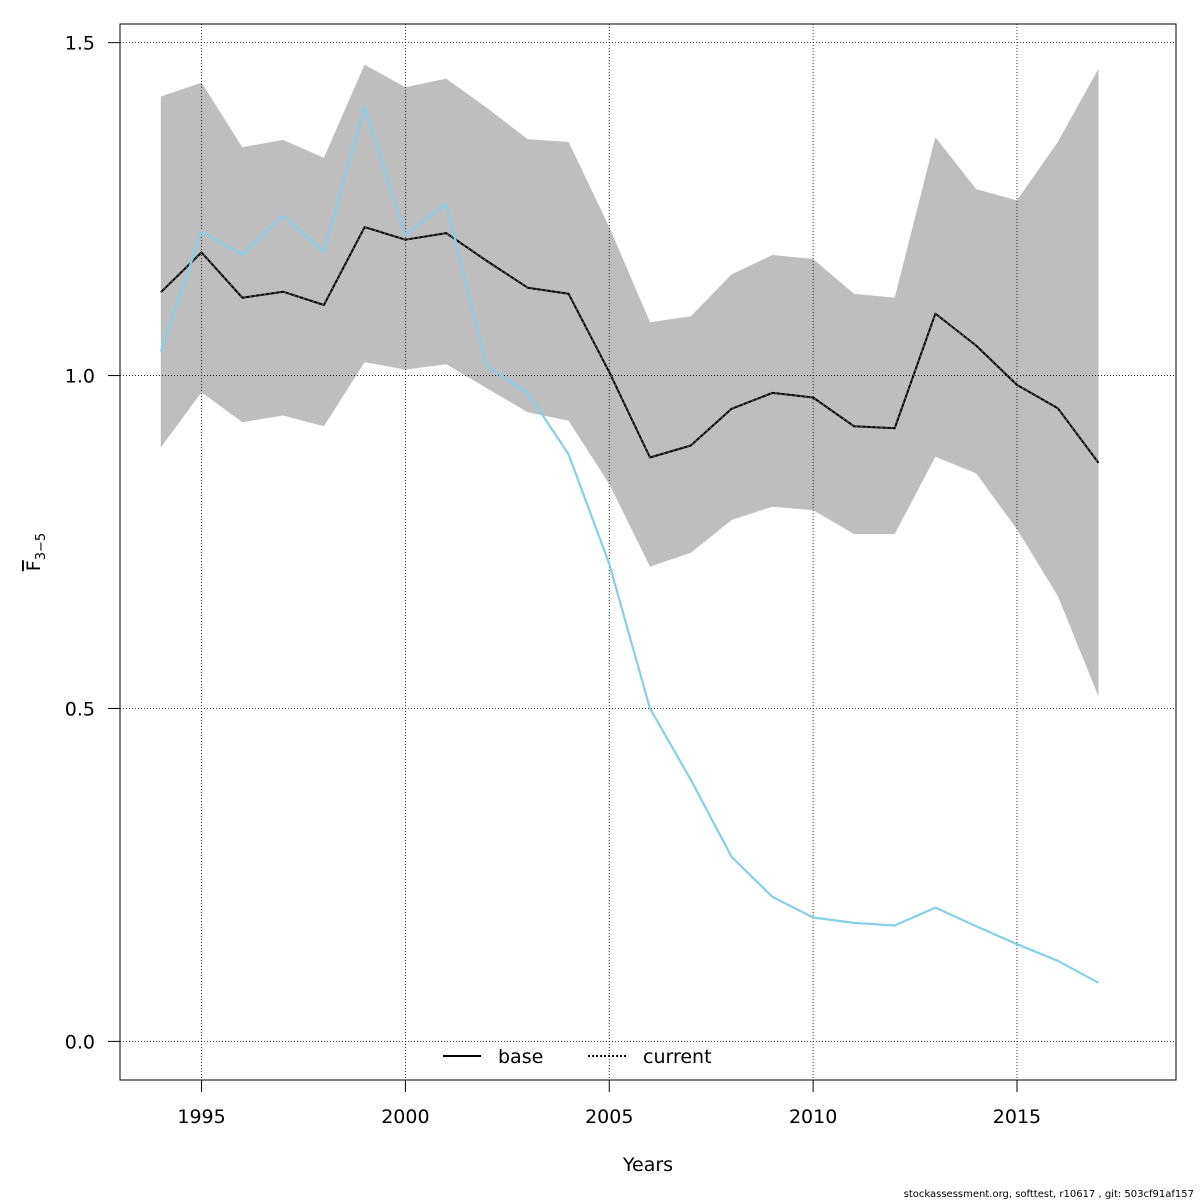  Describe the element at coordinates (80, 709) in the screenshot. I see `y-tick-label: 0.5` at that location.